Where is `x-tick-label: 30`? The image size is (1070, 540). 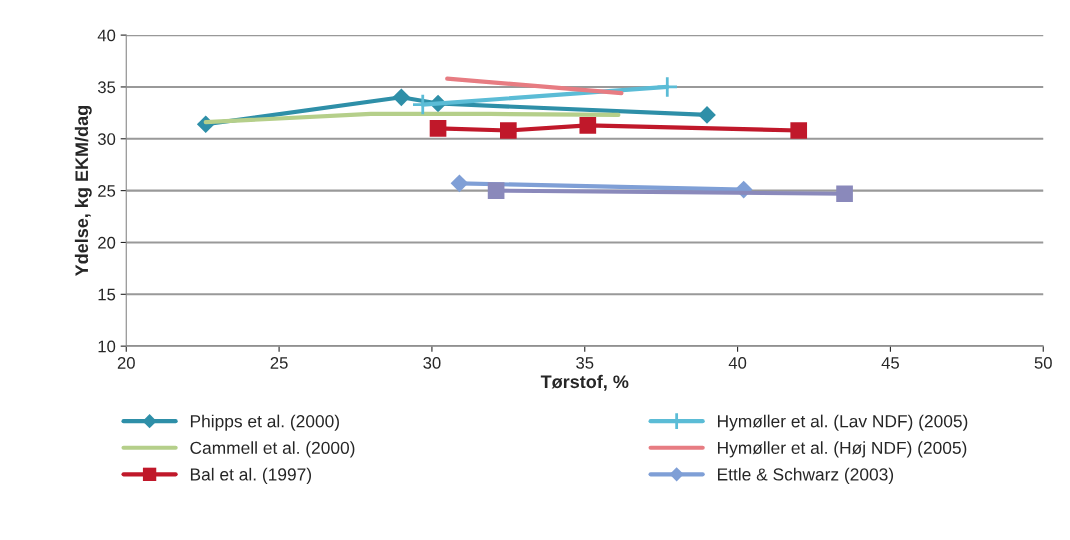
x-tick-label: 30 is located at coordinates (432, 363).